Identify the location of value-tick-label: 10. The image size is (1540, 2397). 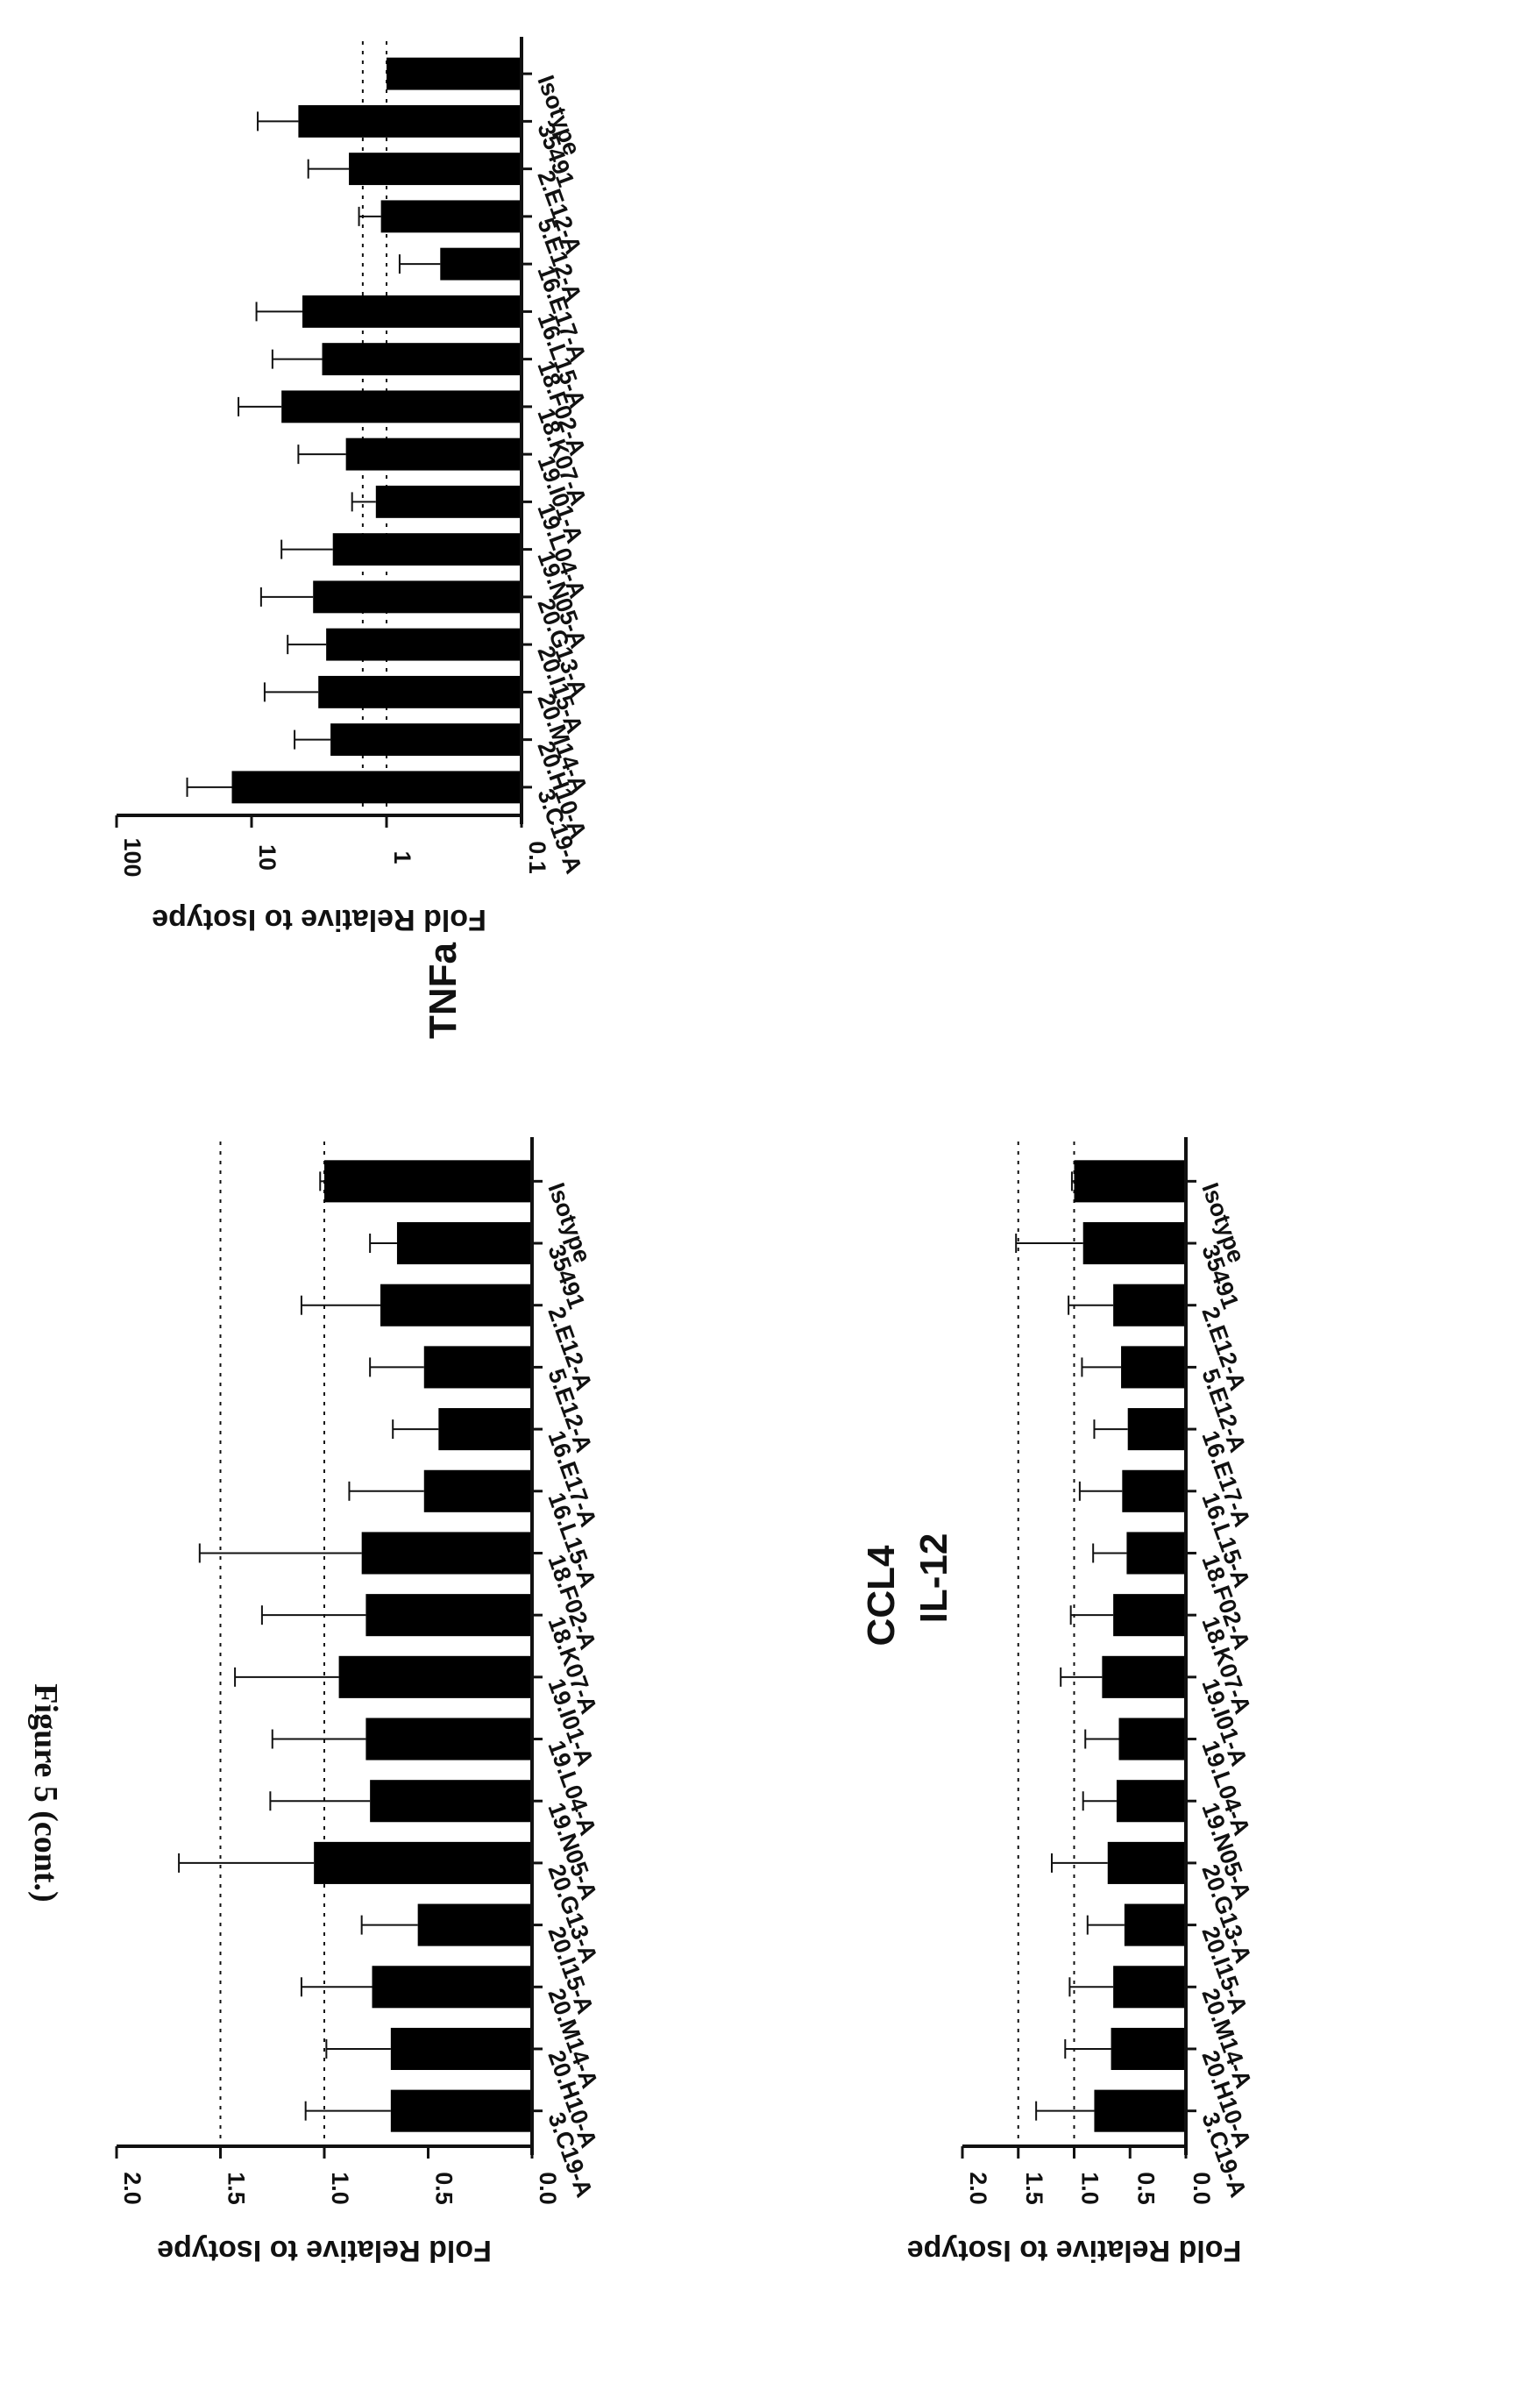
(267, 857).